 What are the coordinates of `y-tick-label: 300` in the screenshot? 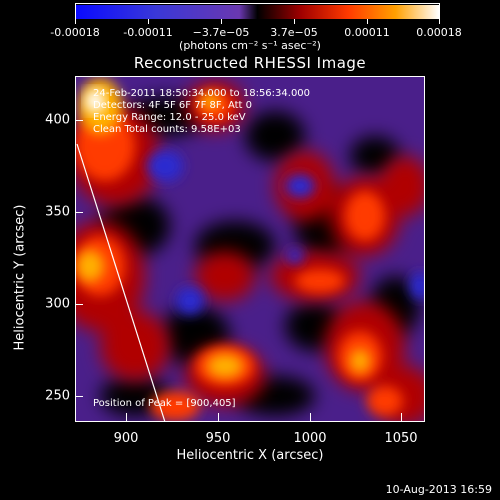 It's located at (57, 304).